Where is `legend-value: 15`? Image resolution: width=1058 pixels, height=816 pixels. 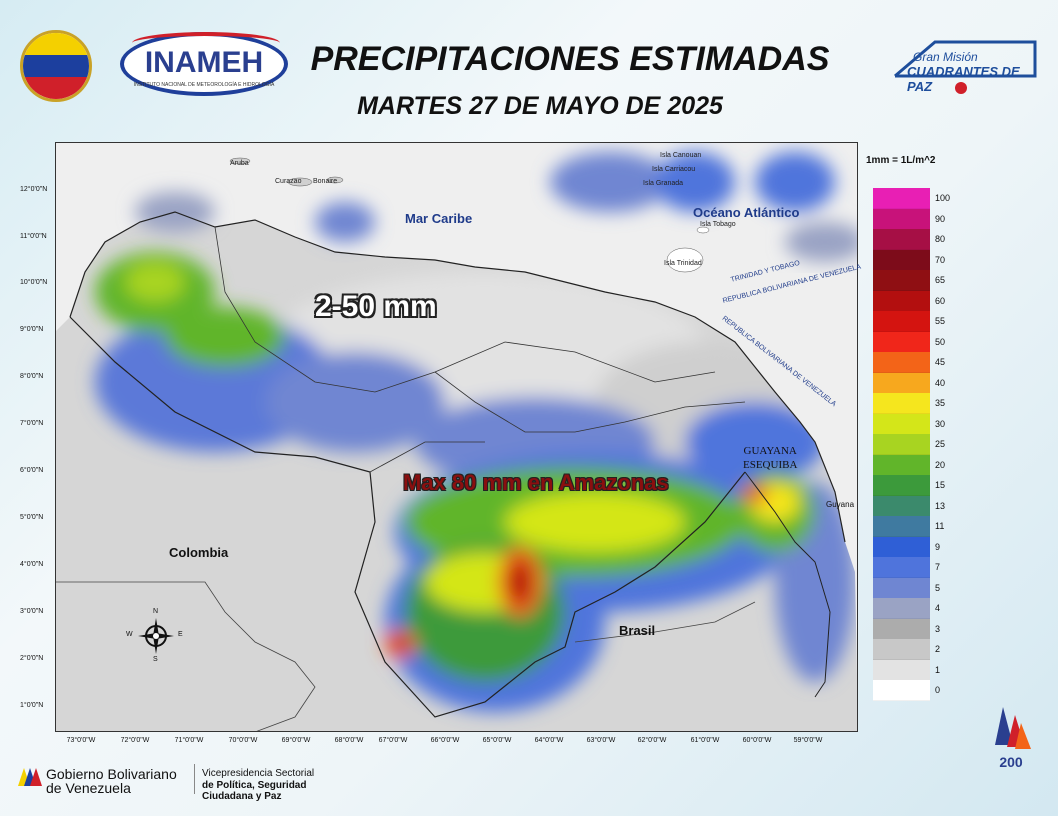 legend-value: 15 is located at coordinates (940, 485).